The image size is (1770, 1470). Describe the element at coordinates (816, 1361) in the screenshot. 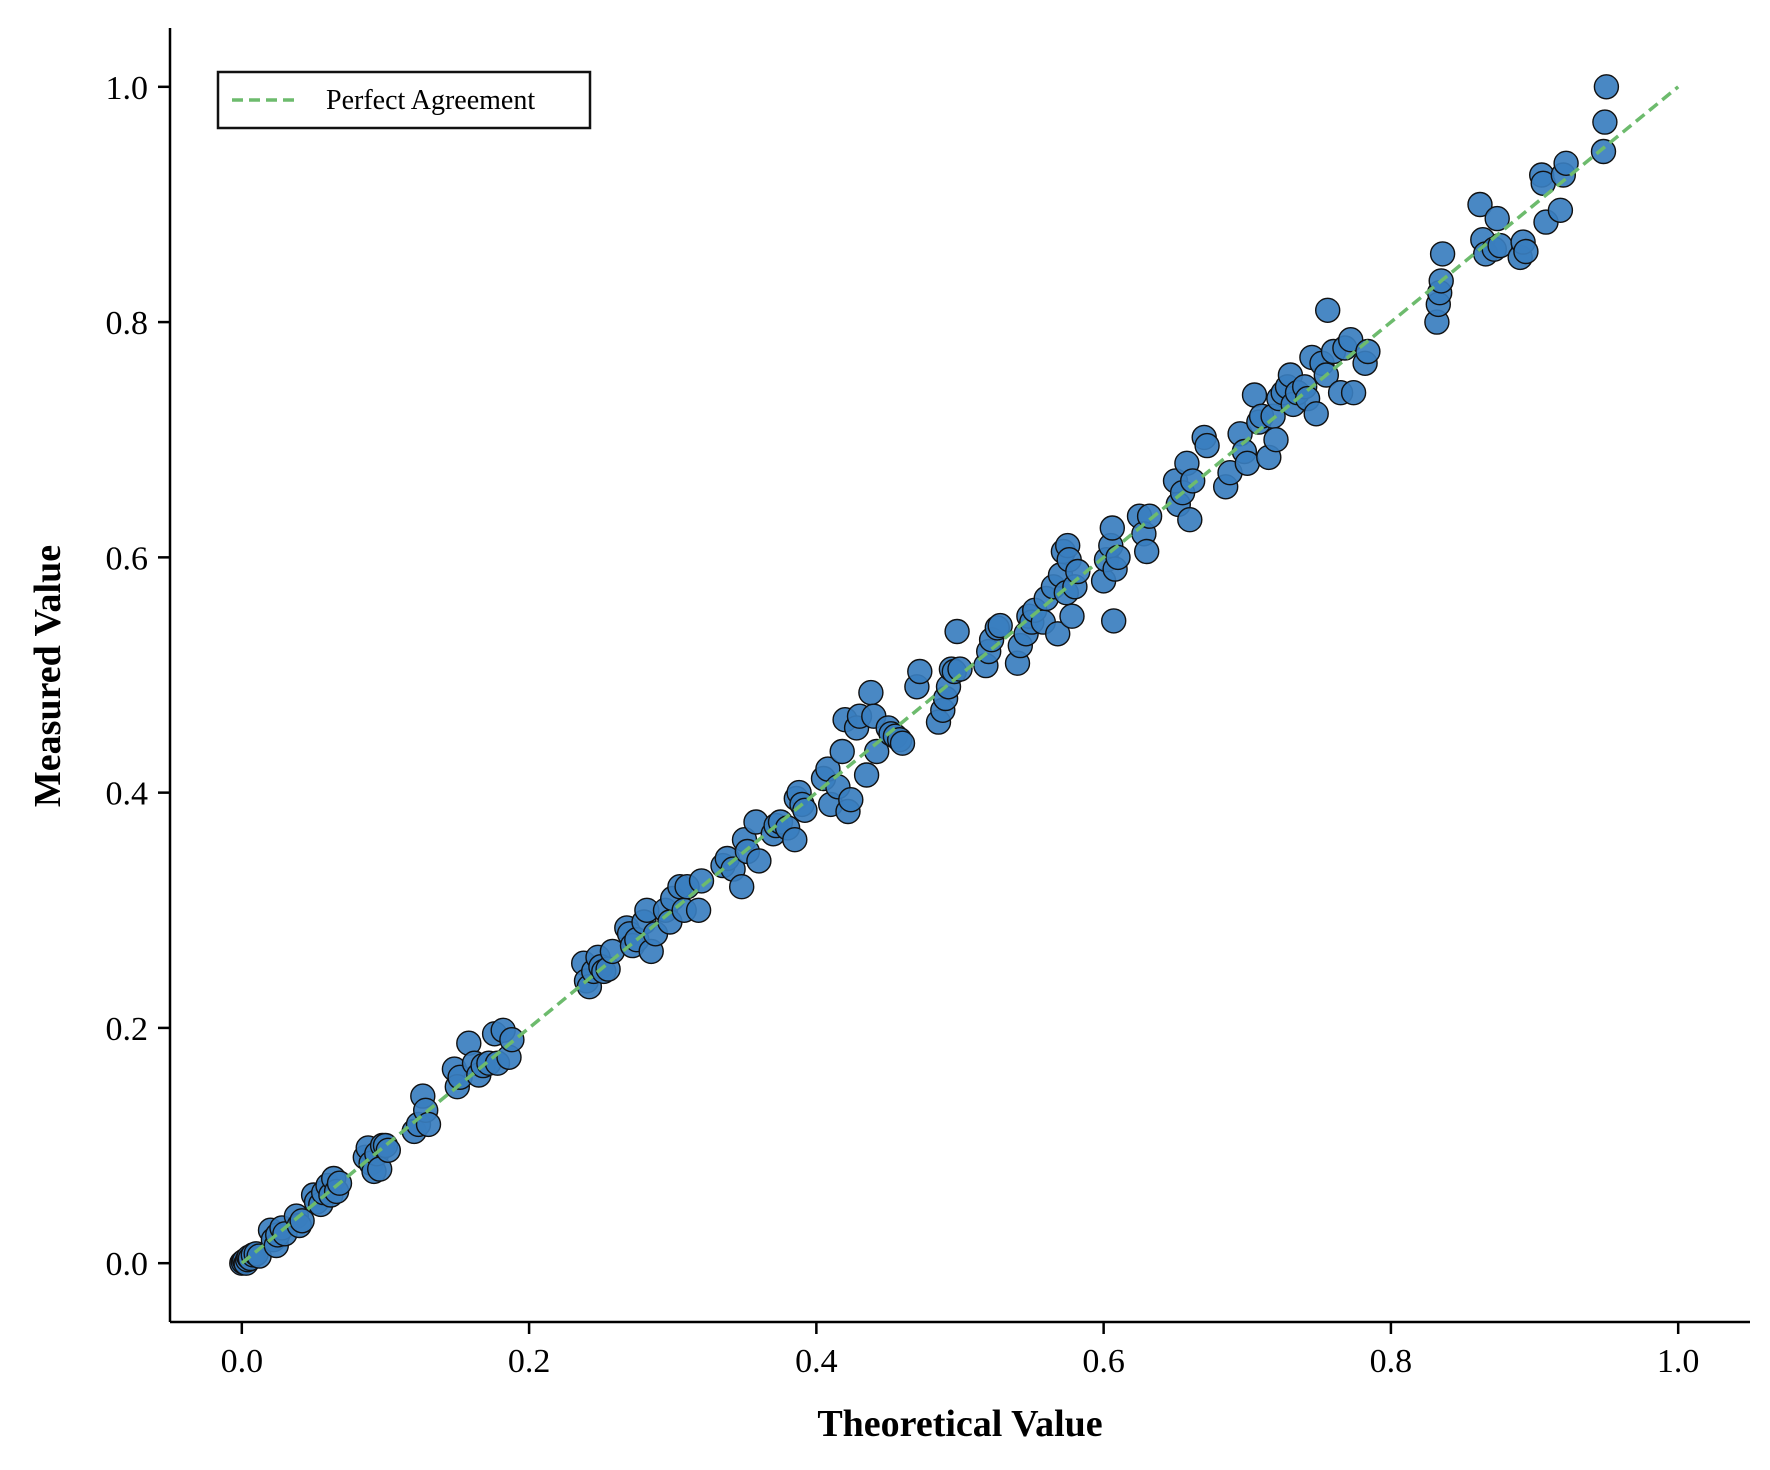

I see `x-tick-label: 0.4` at that location.